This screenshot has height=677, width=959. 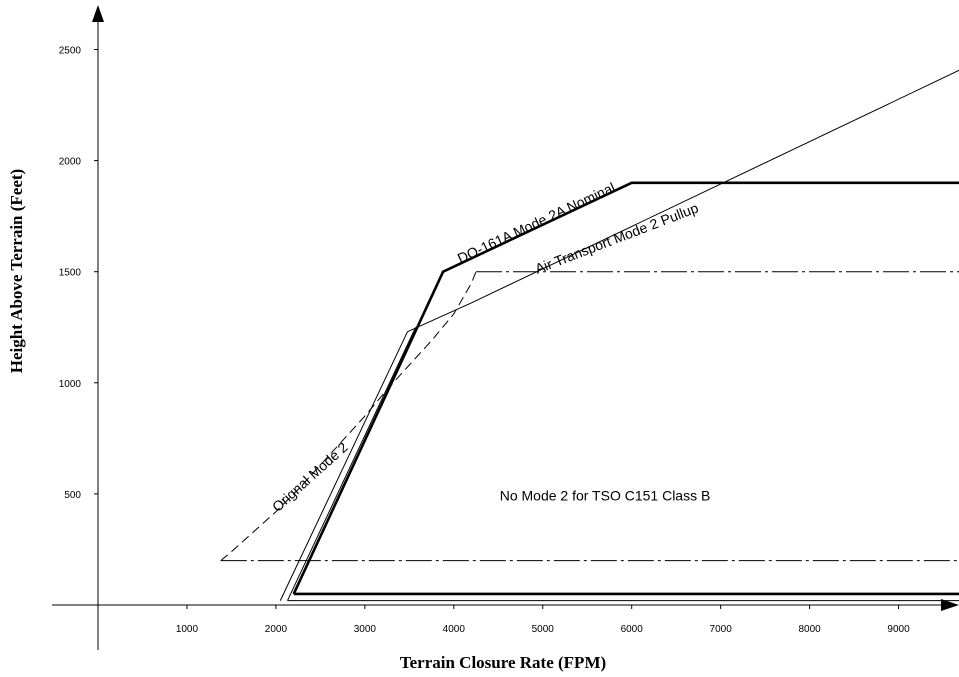 I want to click on x-tick-label: 2000, so click(x=276, y=629).